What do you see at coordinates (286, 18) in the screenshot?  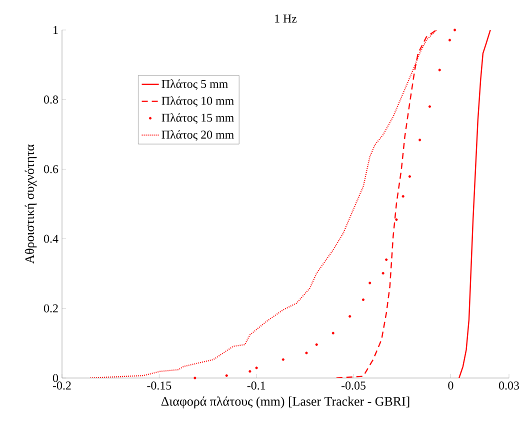 I see `chart-title: 1 Hz` at bounding box center [286, 18].